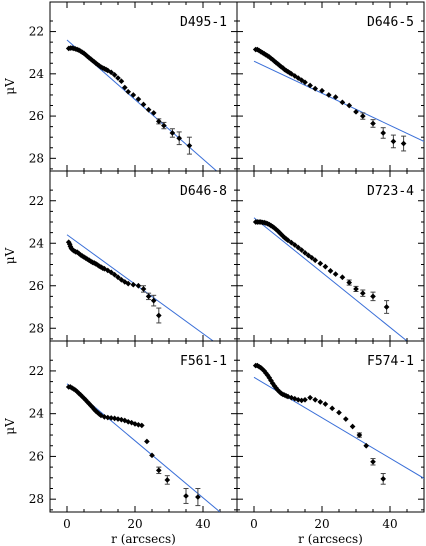 The width and height of the screenshot is (426, 546). What do you see at coordinates (203, 361) in the screenshot?
I see `panel-title: F561-1` at bounding box center [203, 361].